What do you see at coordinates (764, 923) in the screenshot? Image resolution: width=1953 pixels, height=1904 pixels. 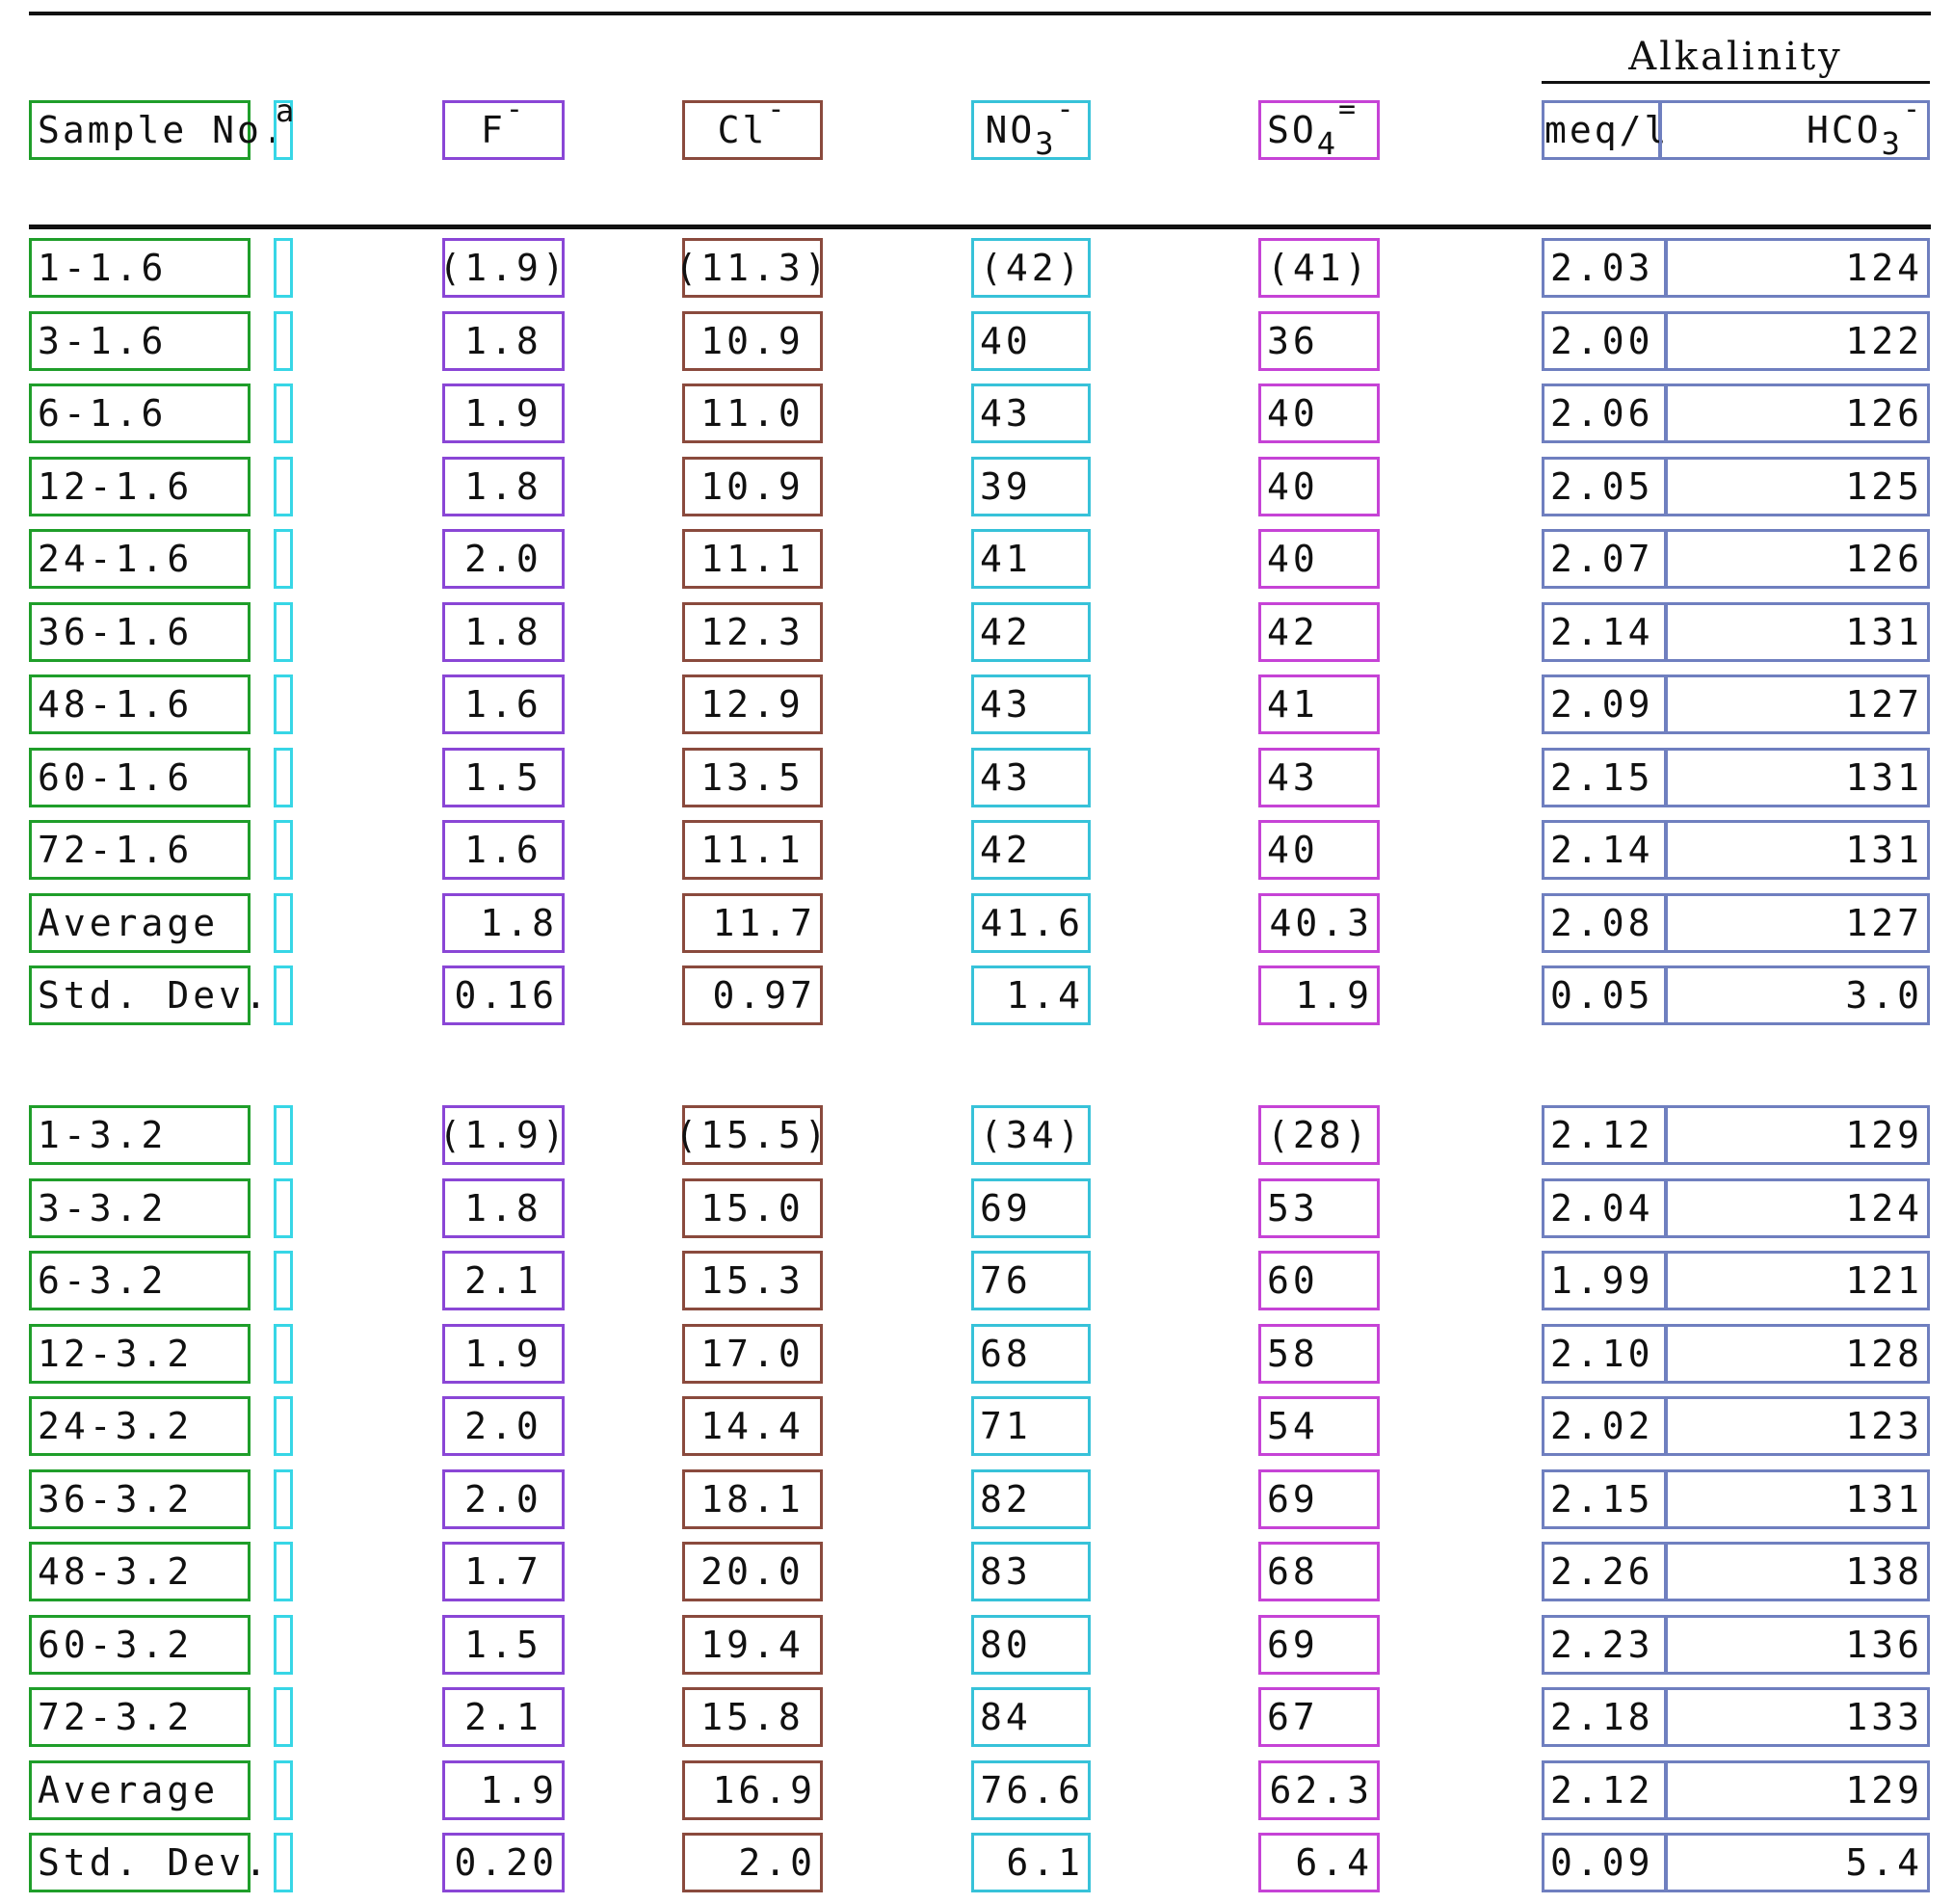 I see `average-row-cl-value: 11.7` at bounding box center [764, 923].